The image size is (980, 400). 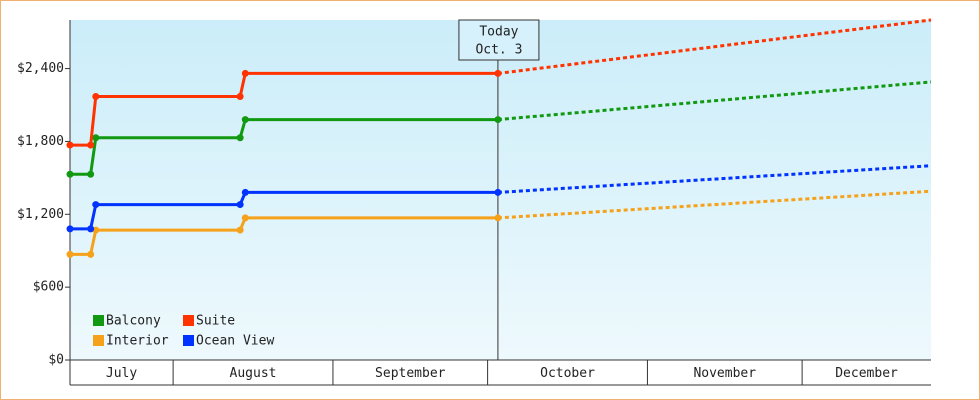 What do you see at coordinates (137, 341) in the screenshot?
I see `legend-label: Interior` at bounding box center [137, 341].